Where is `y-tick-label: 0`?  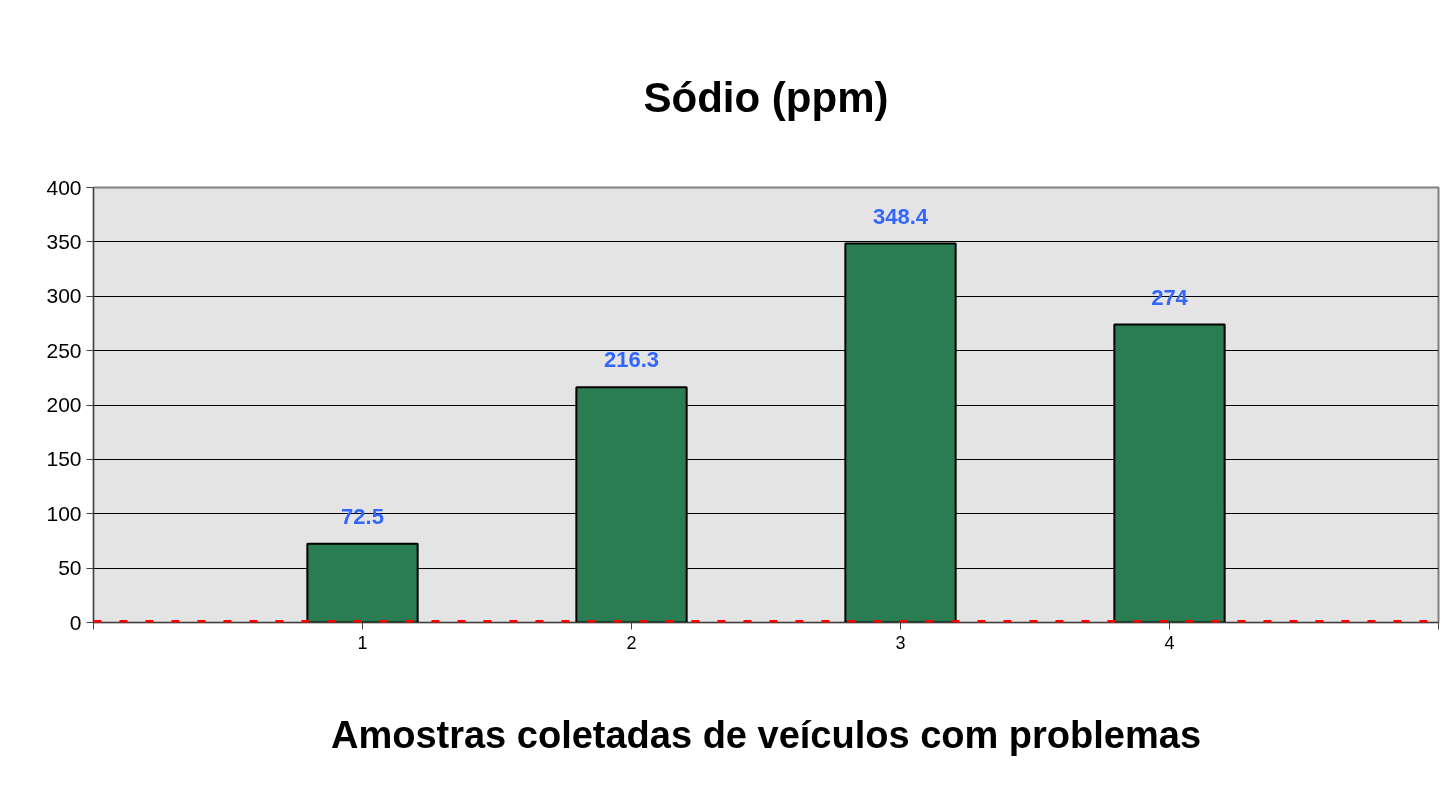
y-tick-label: 0 is located at coordinates (75, 622).